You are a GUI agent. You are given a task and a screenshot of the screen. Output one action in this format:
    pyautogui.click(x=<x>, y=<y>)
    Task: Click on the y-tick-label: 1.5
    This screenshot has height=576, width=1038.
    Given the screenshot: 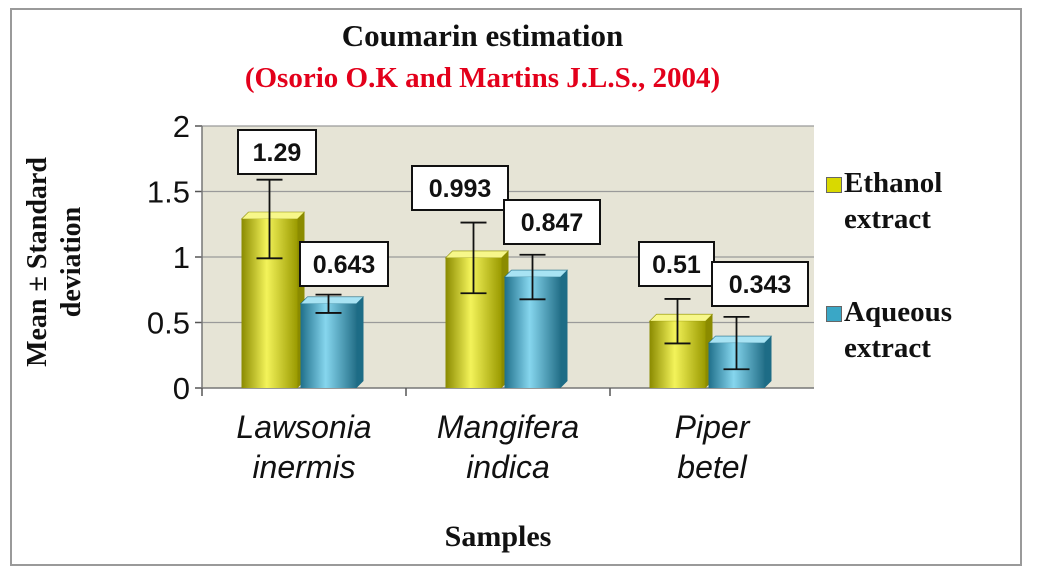 What is the action you would take?
    pyautogui.click(x=168, y=192)
    